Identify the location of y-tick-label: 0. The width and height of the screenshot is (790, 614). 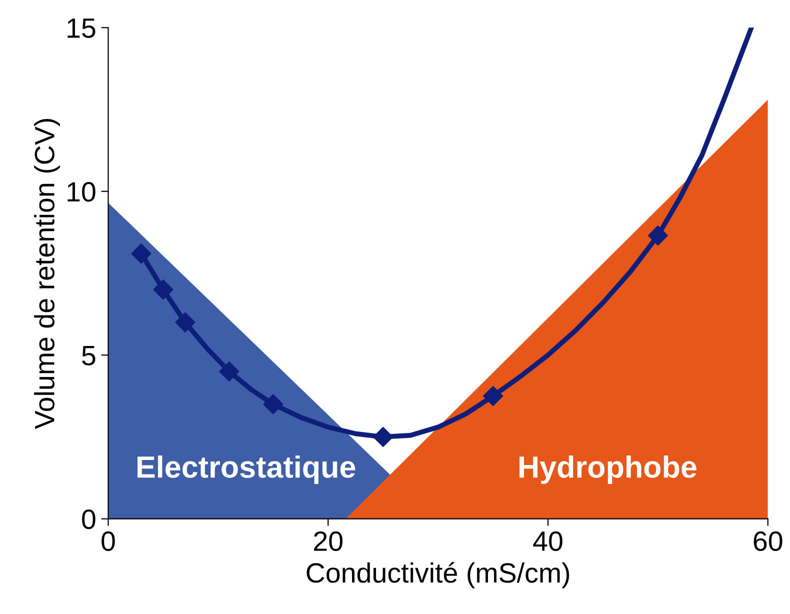
(89, 520).